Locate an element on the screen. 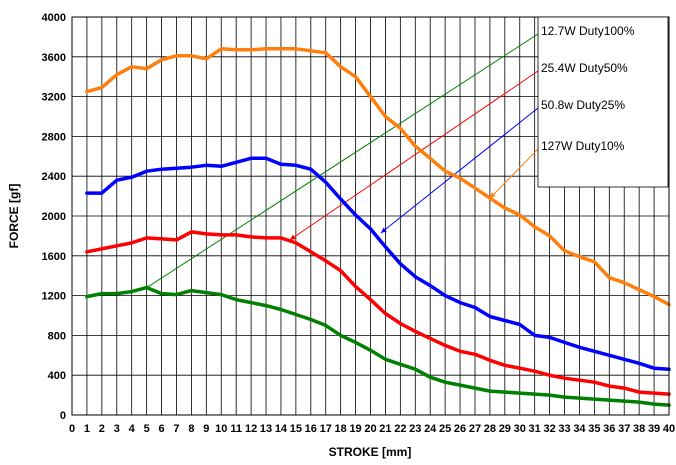 The image size is (676, 465). x-axis-title: STROKE [mm] is located at coordinates (370, 452).